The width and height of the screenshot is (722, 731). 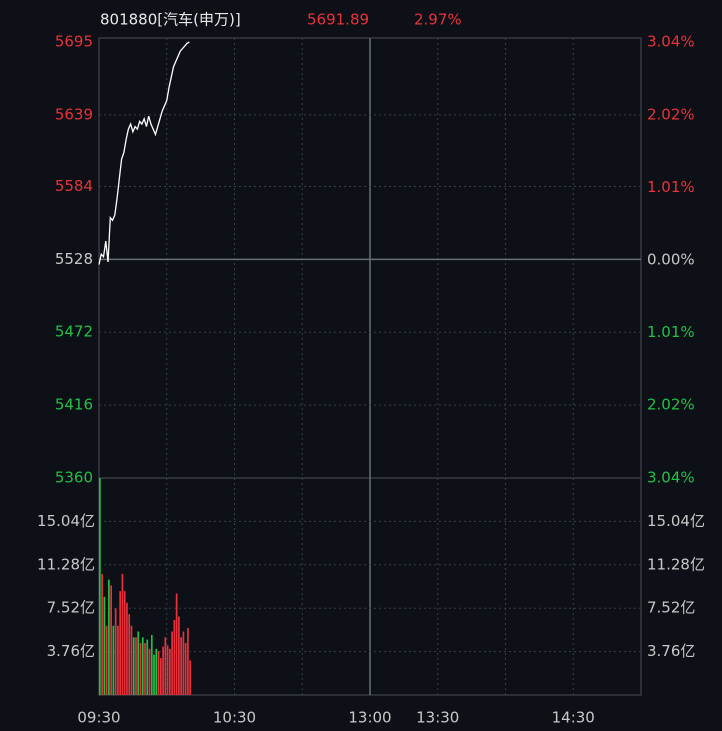 What do you see at coordinates (676, 564) in the screenshot?
I see `volume-tick-label-right: 11.28亿` at bounding box center [676, 564].